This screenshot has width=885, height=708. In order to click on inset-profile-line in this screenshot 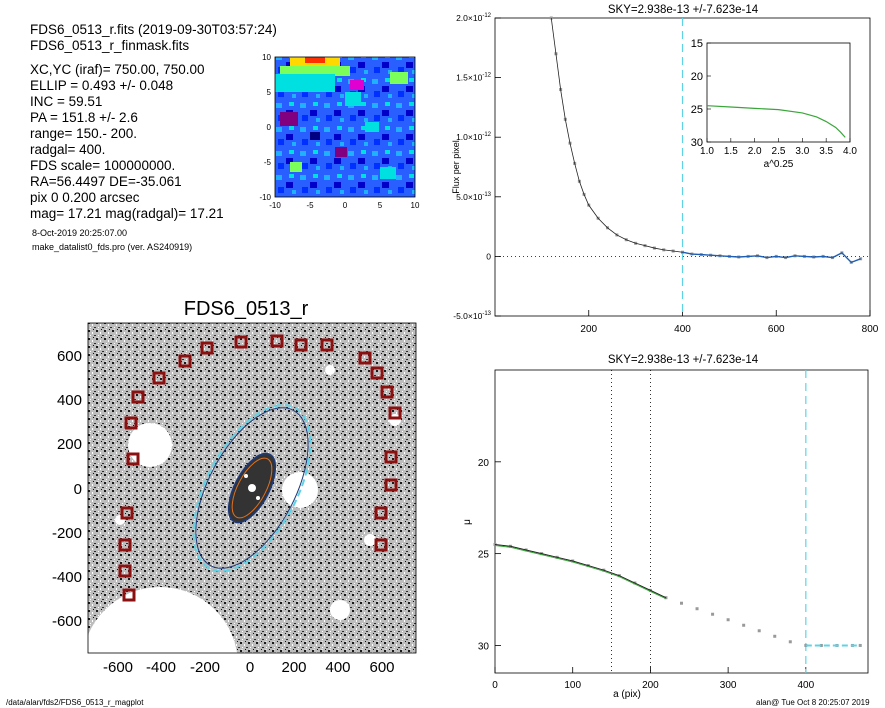, I will do `click(776, 121)`.